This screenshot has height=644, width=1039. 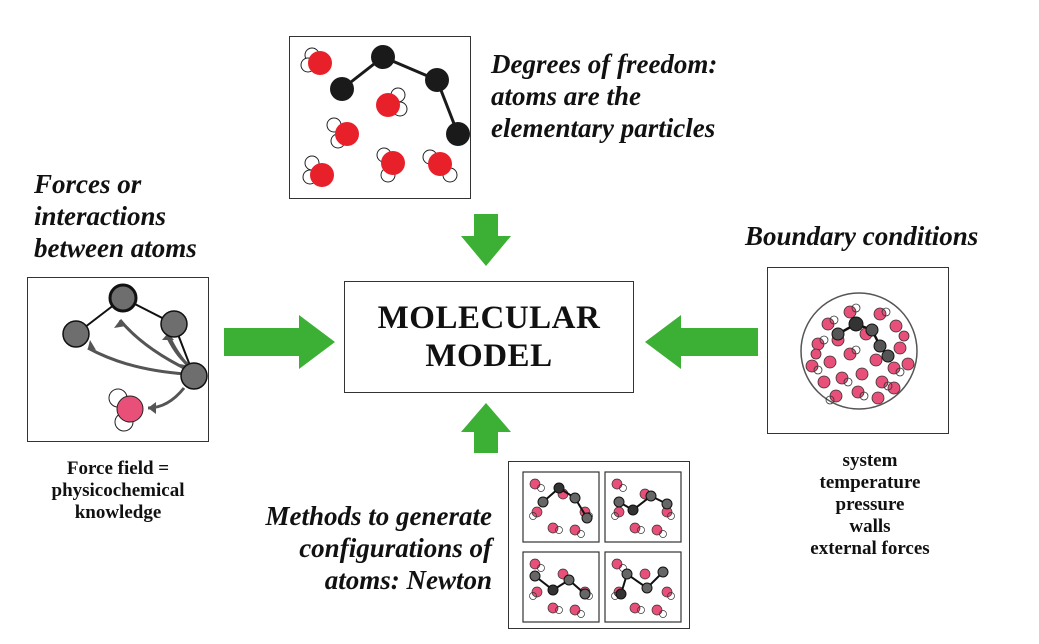 I want to click on forces-illustration, so click(x=135, y=357).